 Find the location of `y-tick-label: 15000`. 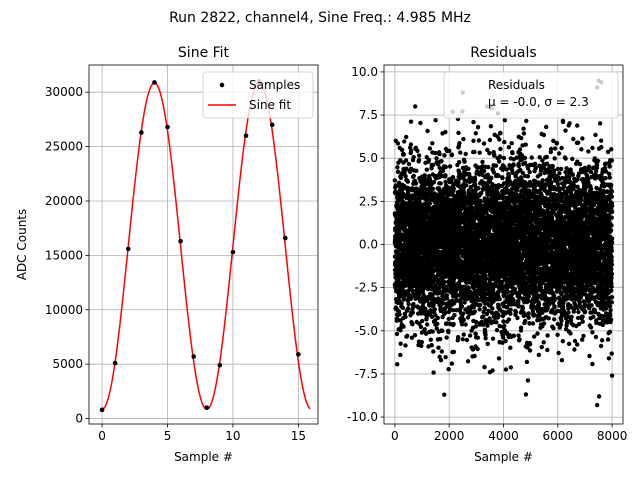

y-tick-label: 15000 is located at coordinates (64, 255).